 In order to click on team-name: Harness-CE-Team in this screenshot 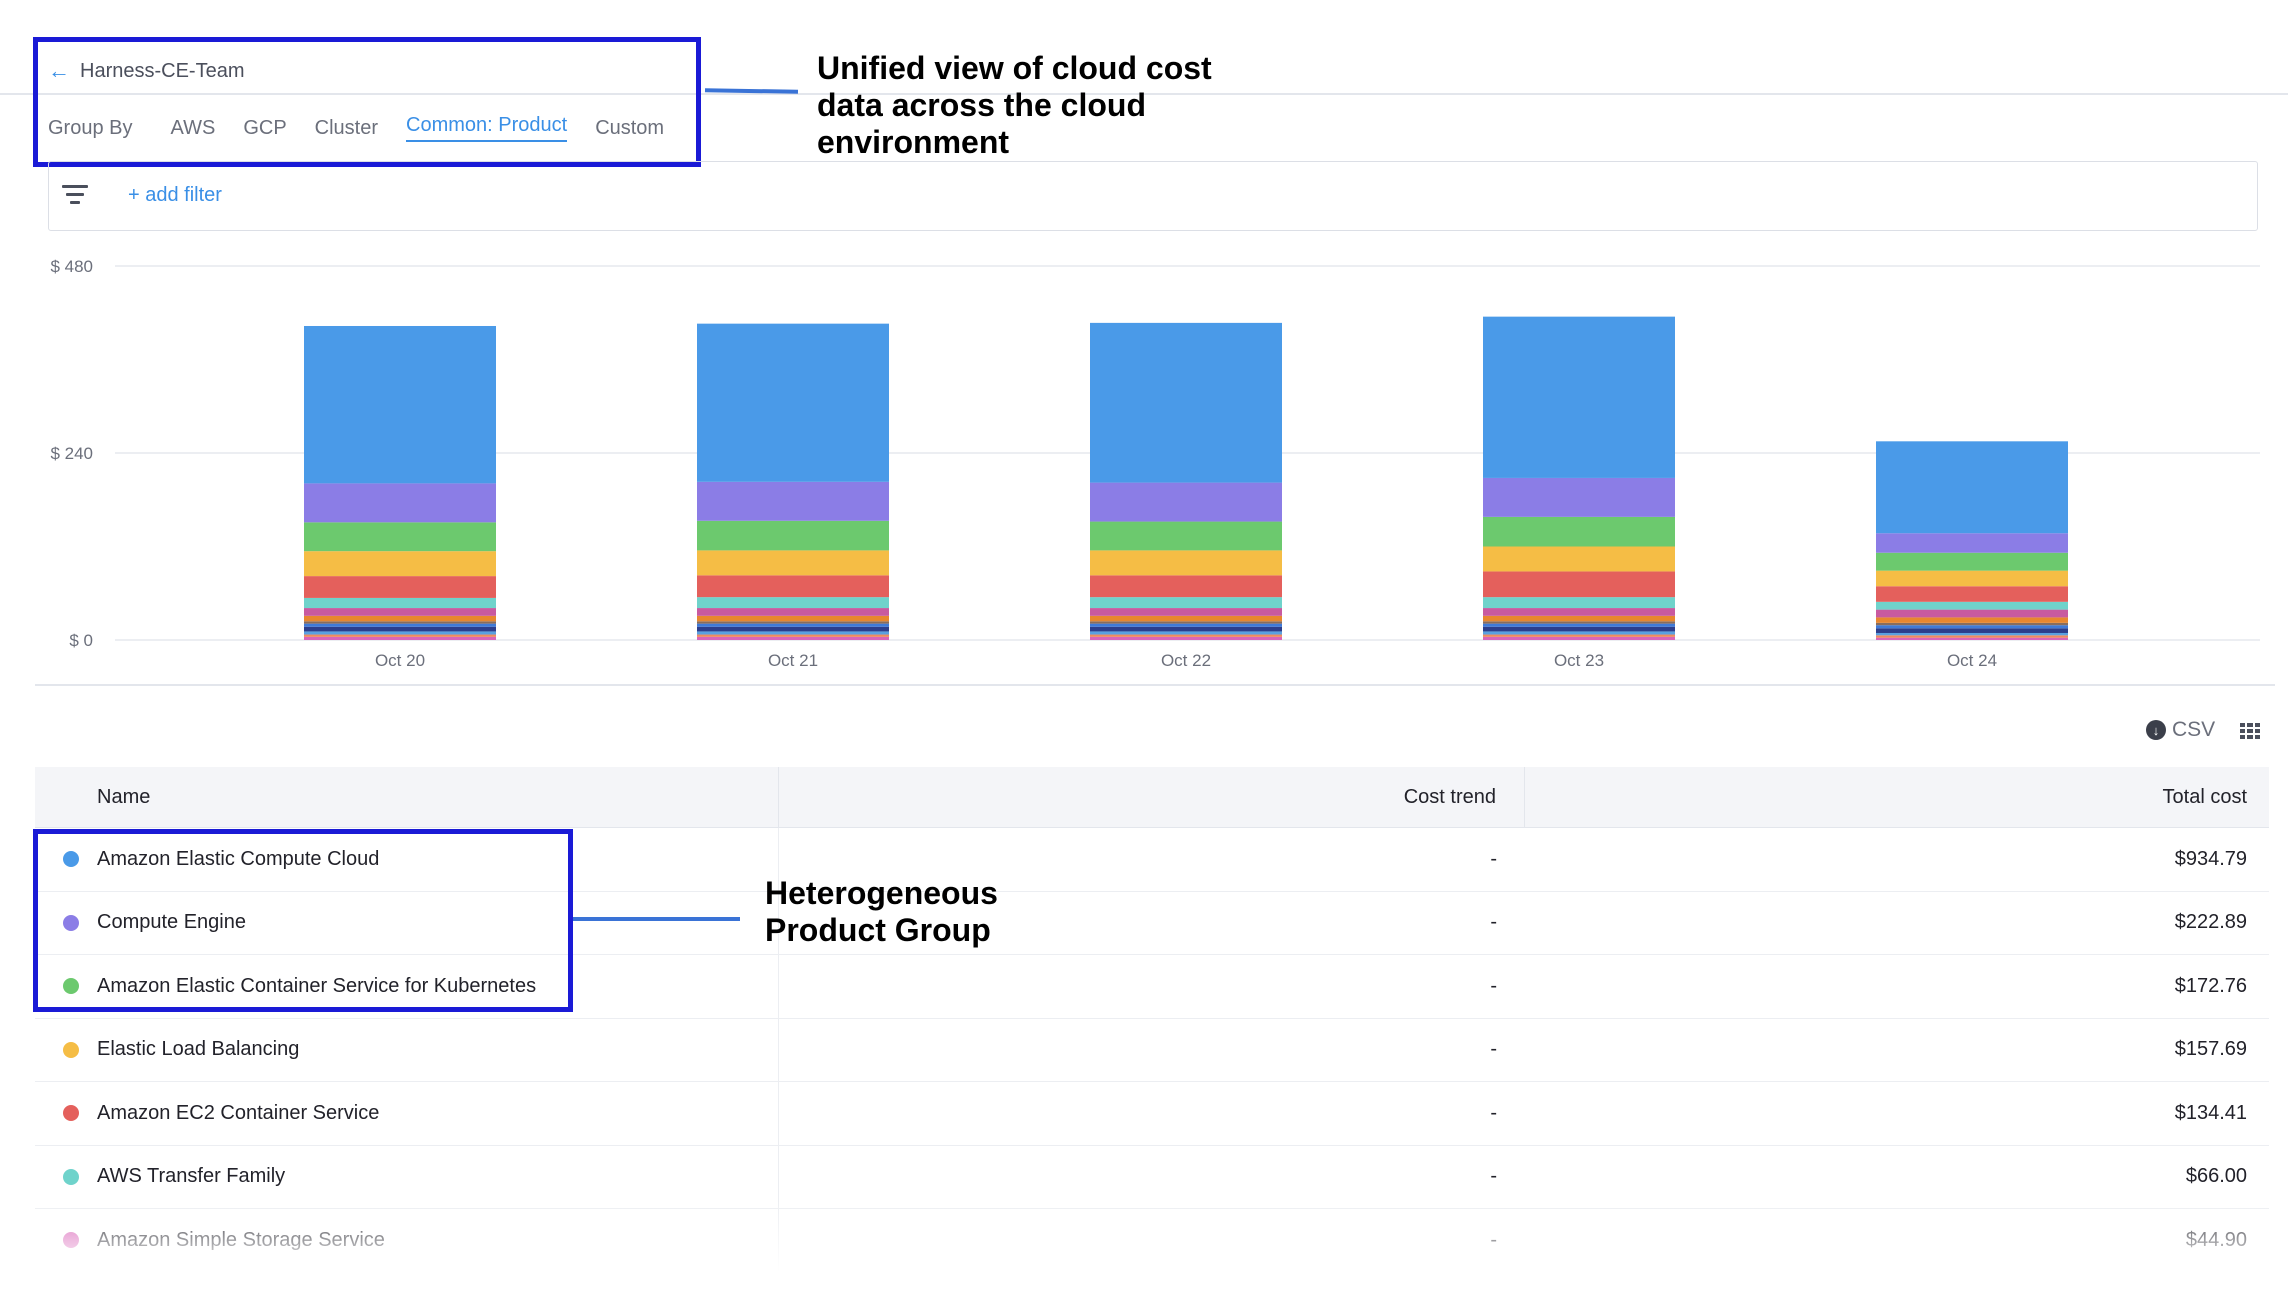, I will do `click(162, 70)`.